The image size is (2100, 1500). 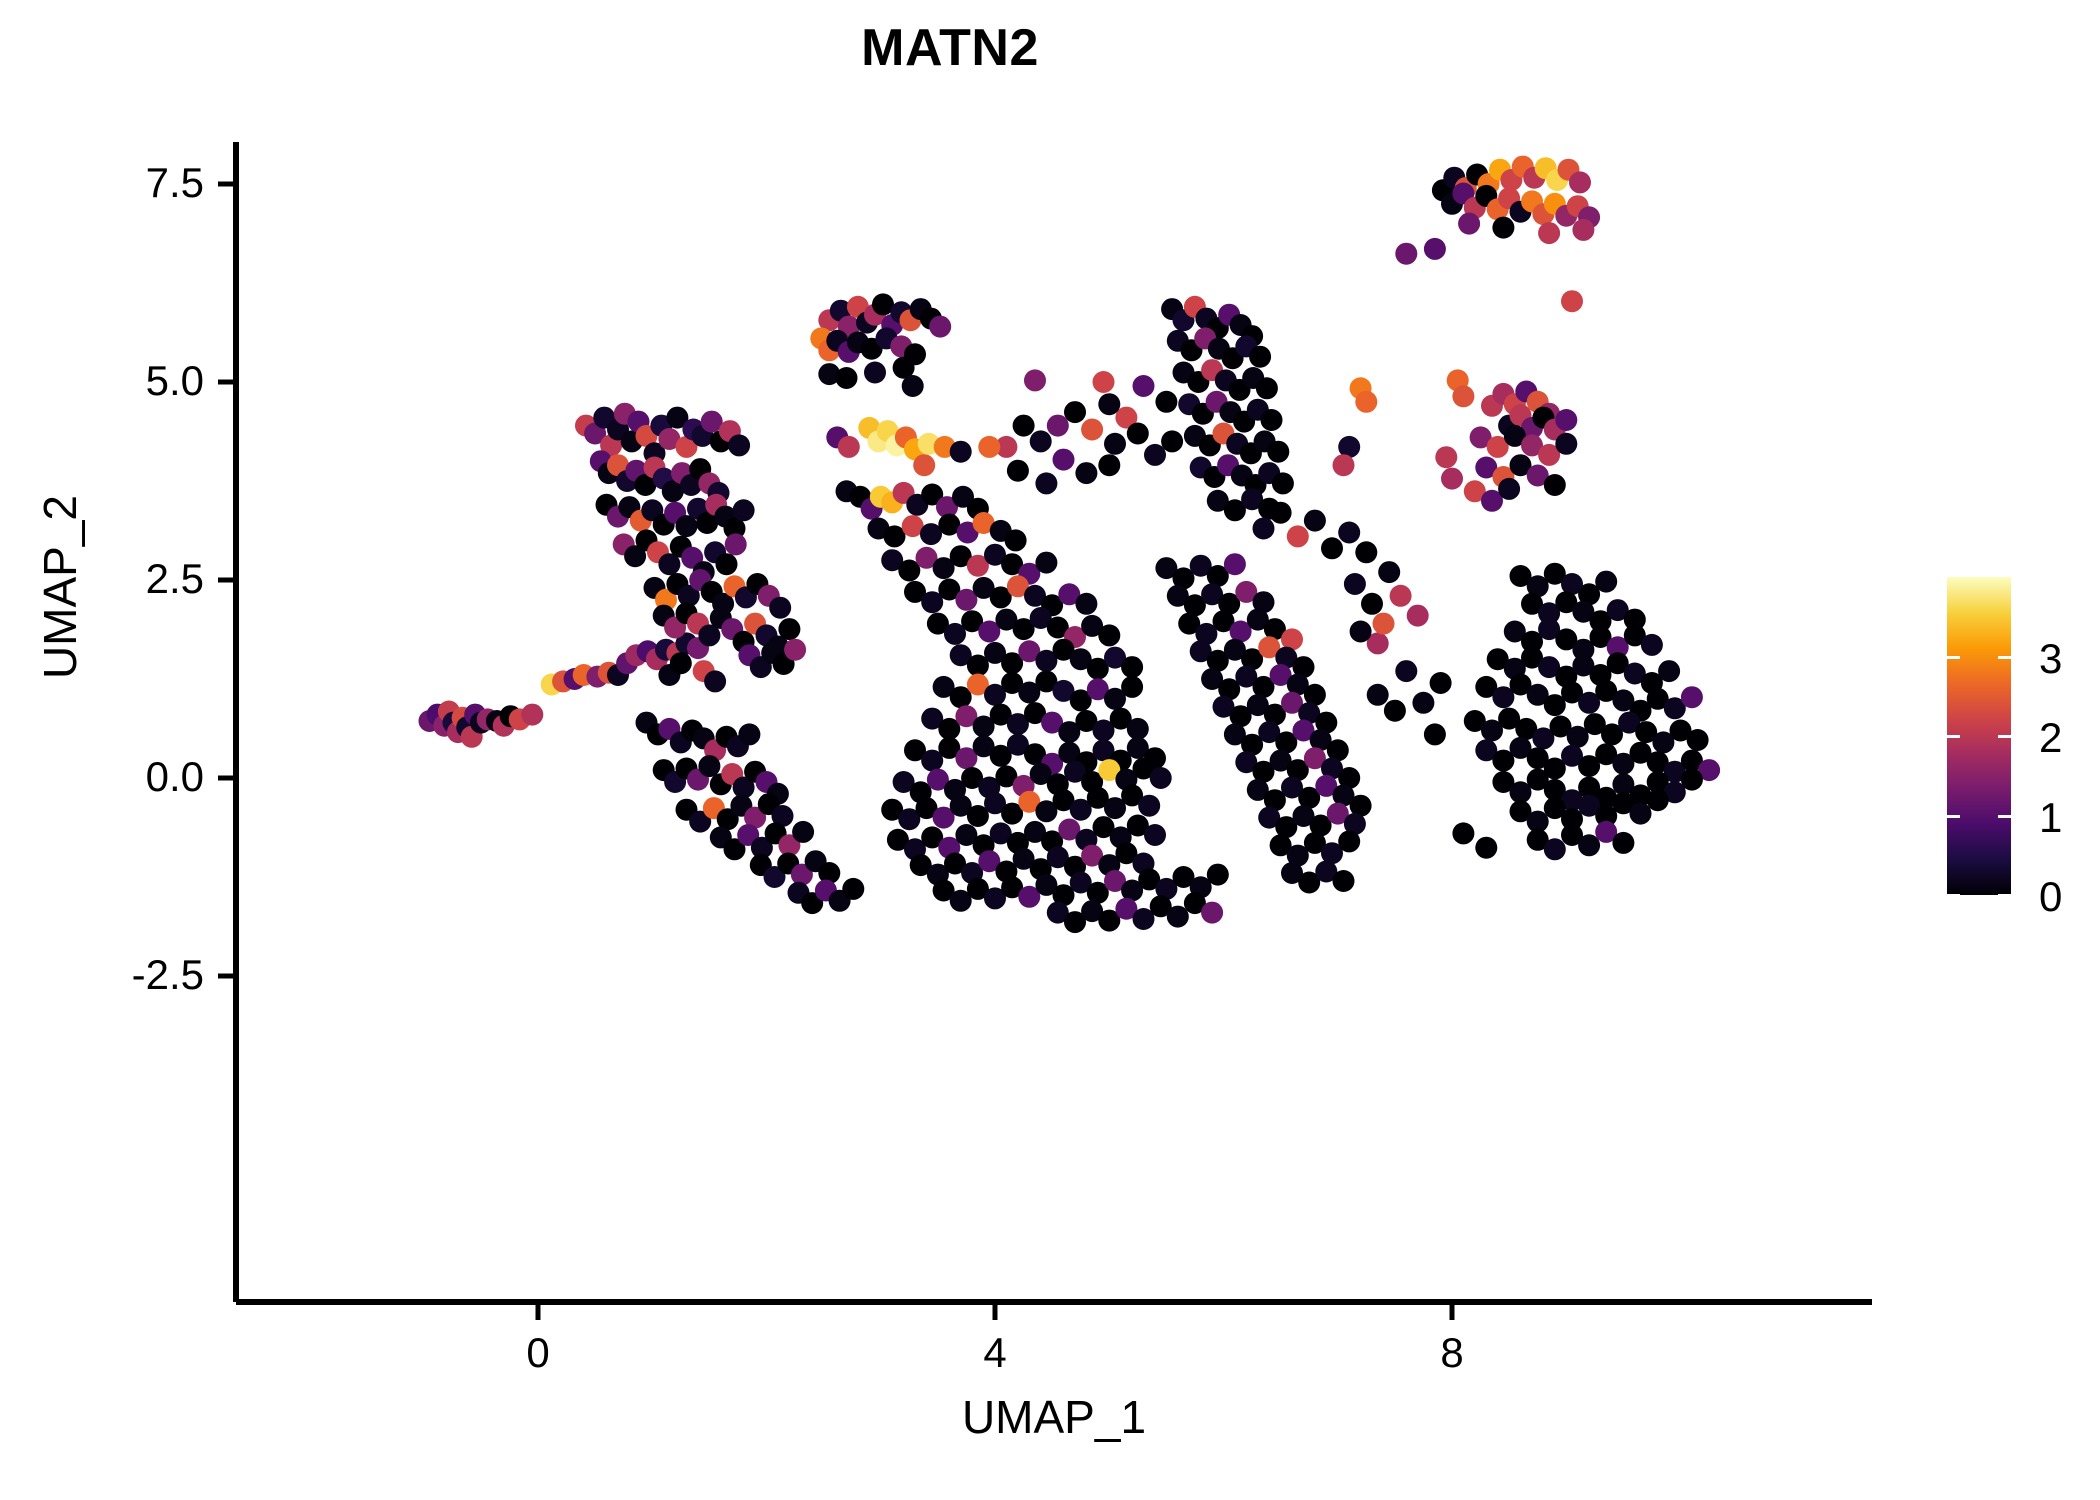 I want to click on y-tick-label: 2.5, so click(x=174, y=578).